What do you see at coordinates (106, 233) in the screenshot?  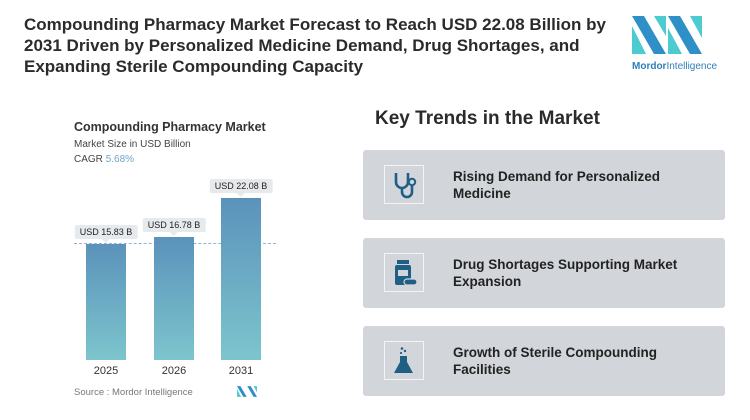 I see `data-label: USD 15.83 B` at bounding box center [106, 233].